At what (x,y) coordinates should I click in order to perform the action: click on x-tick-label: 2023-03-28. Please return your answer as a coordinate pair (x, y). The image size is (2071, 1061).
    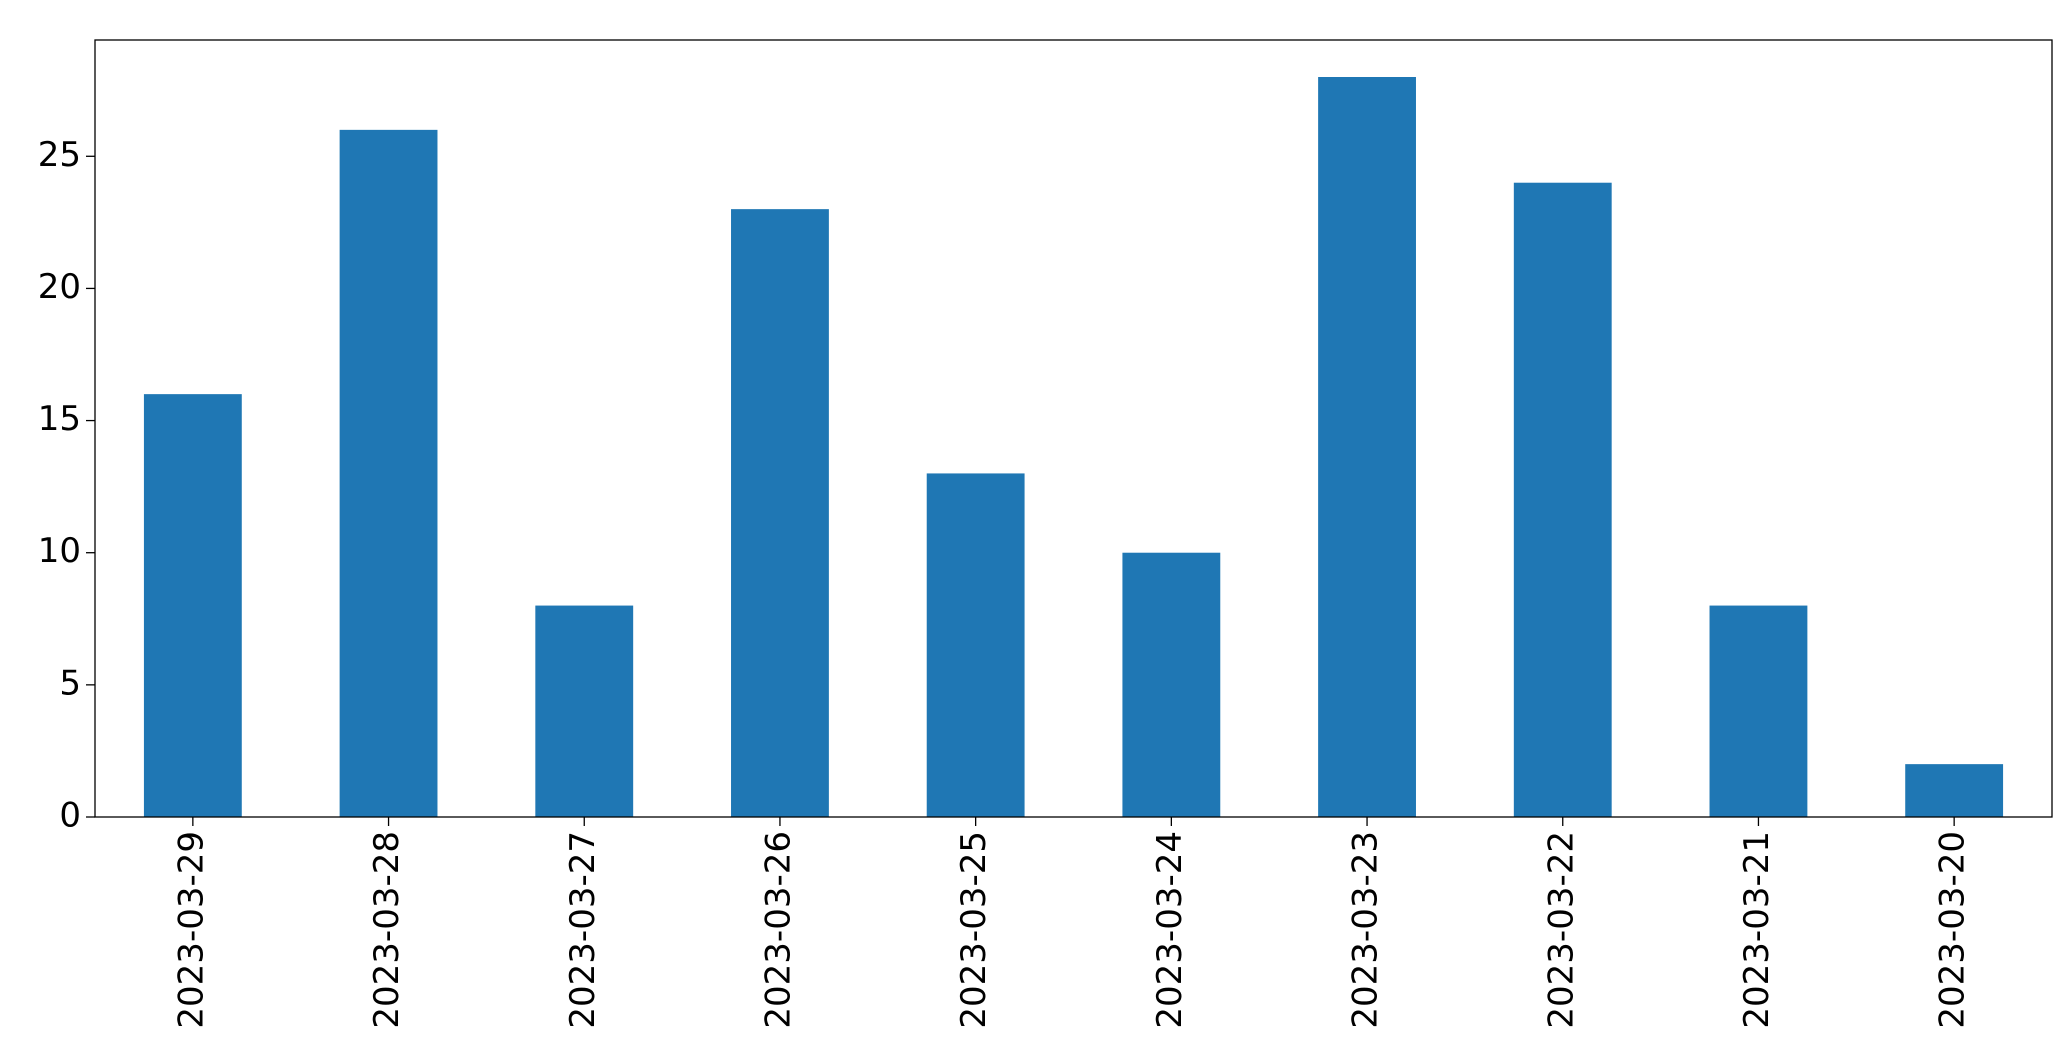
    Looking at the image, I should click on (387, 930).